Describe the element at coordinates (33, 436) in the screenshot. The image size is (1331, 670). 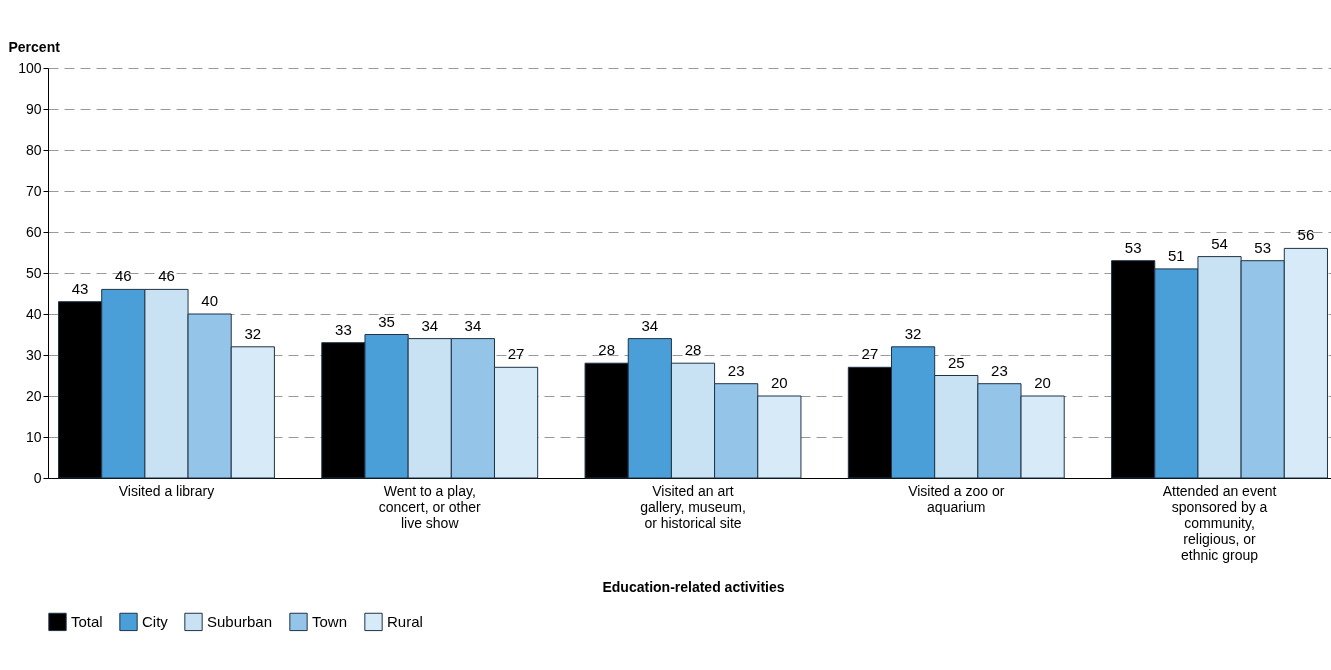
I see `y-tick-label: 10` at that location.